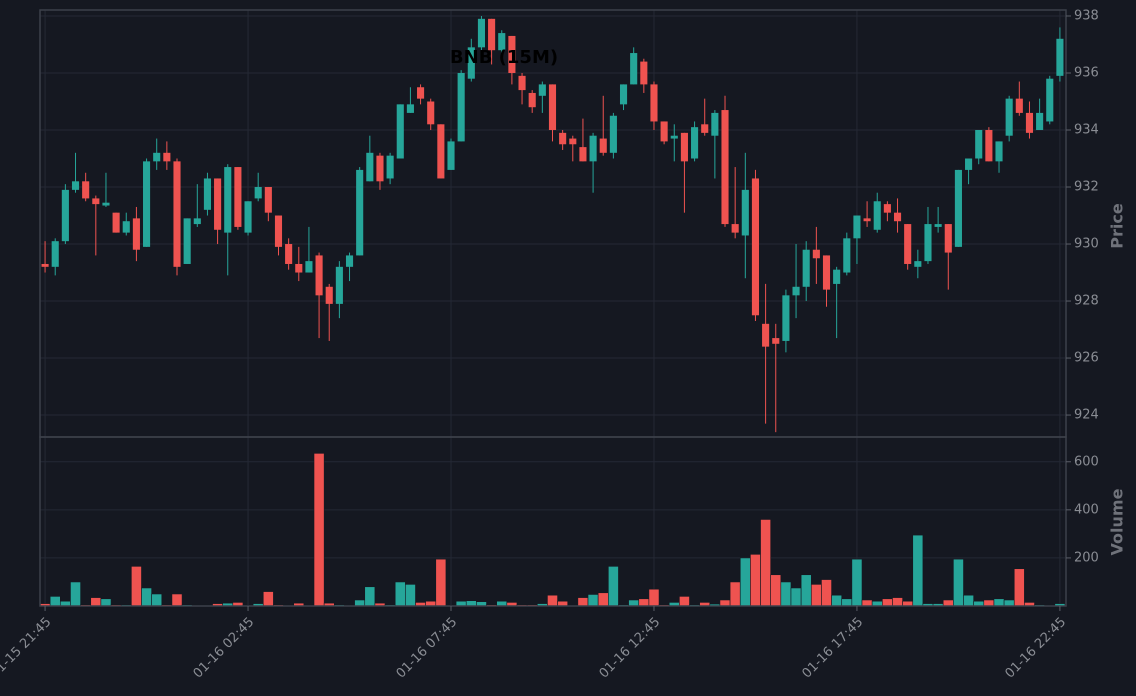 The width and height of the screenshot is (1136, 696). I want to click on y-tick-label: 932, so click(1086, 187).